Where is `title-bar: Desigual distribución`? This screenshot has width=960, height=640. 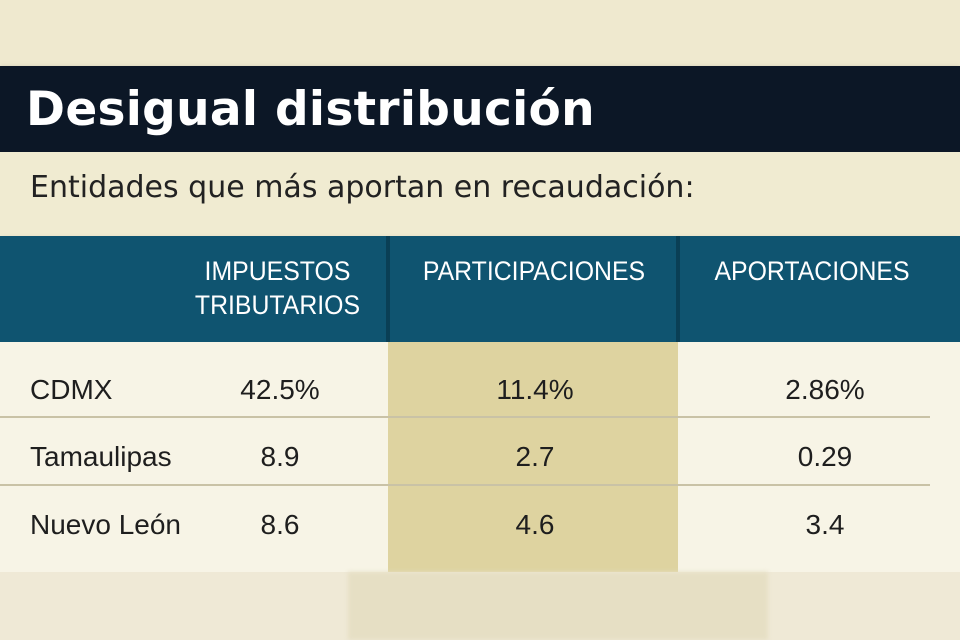
title-bar: Desigual distribución is located at coordinates (480, 109).